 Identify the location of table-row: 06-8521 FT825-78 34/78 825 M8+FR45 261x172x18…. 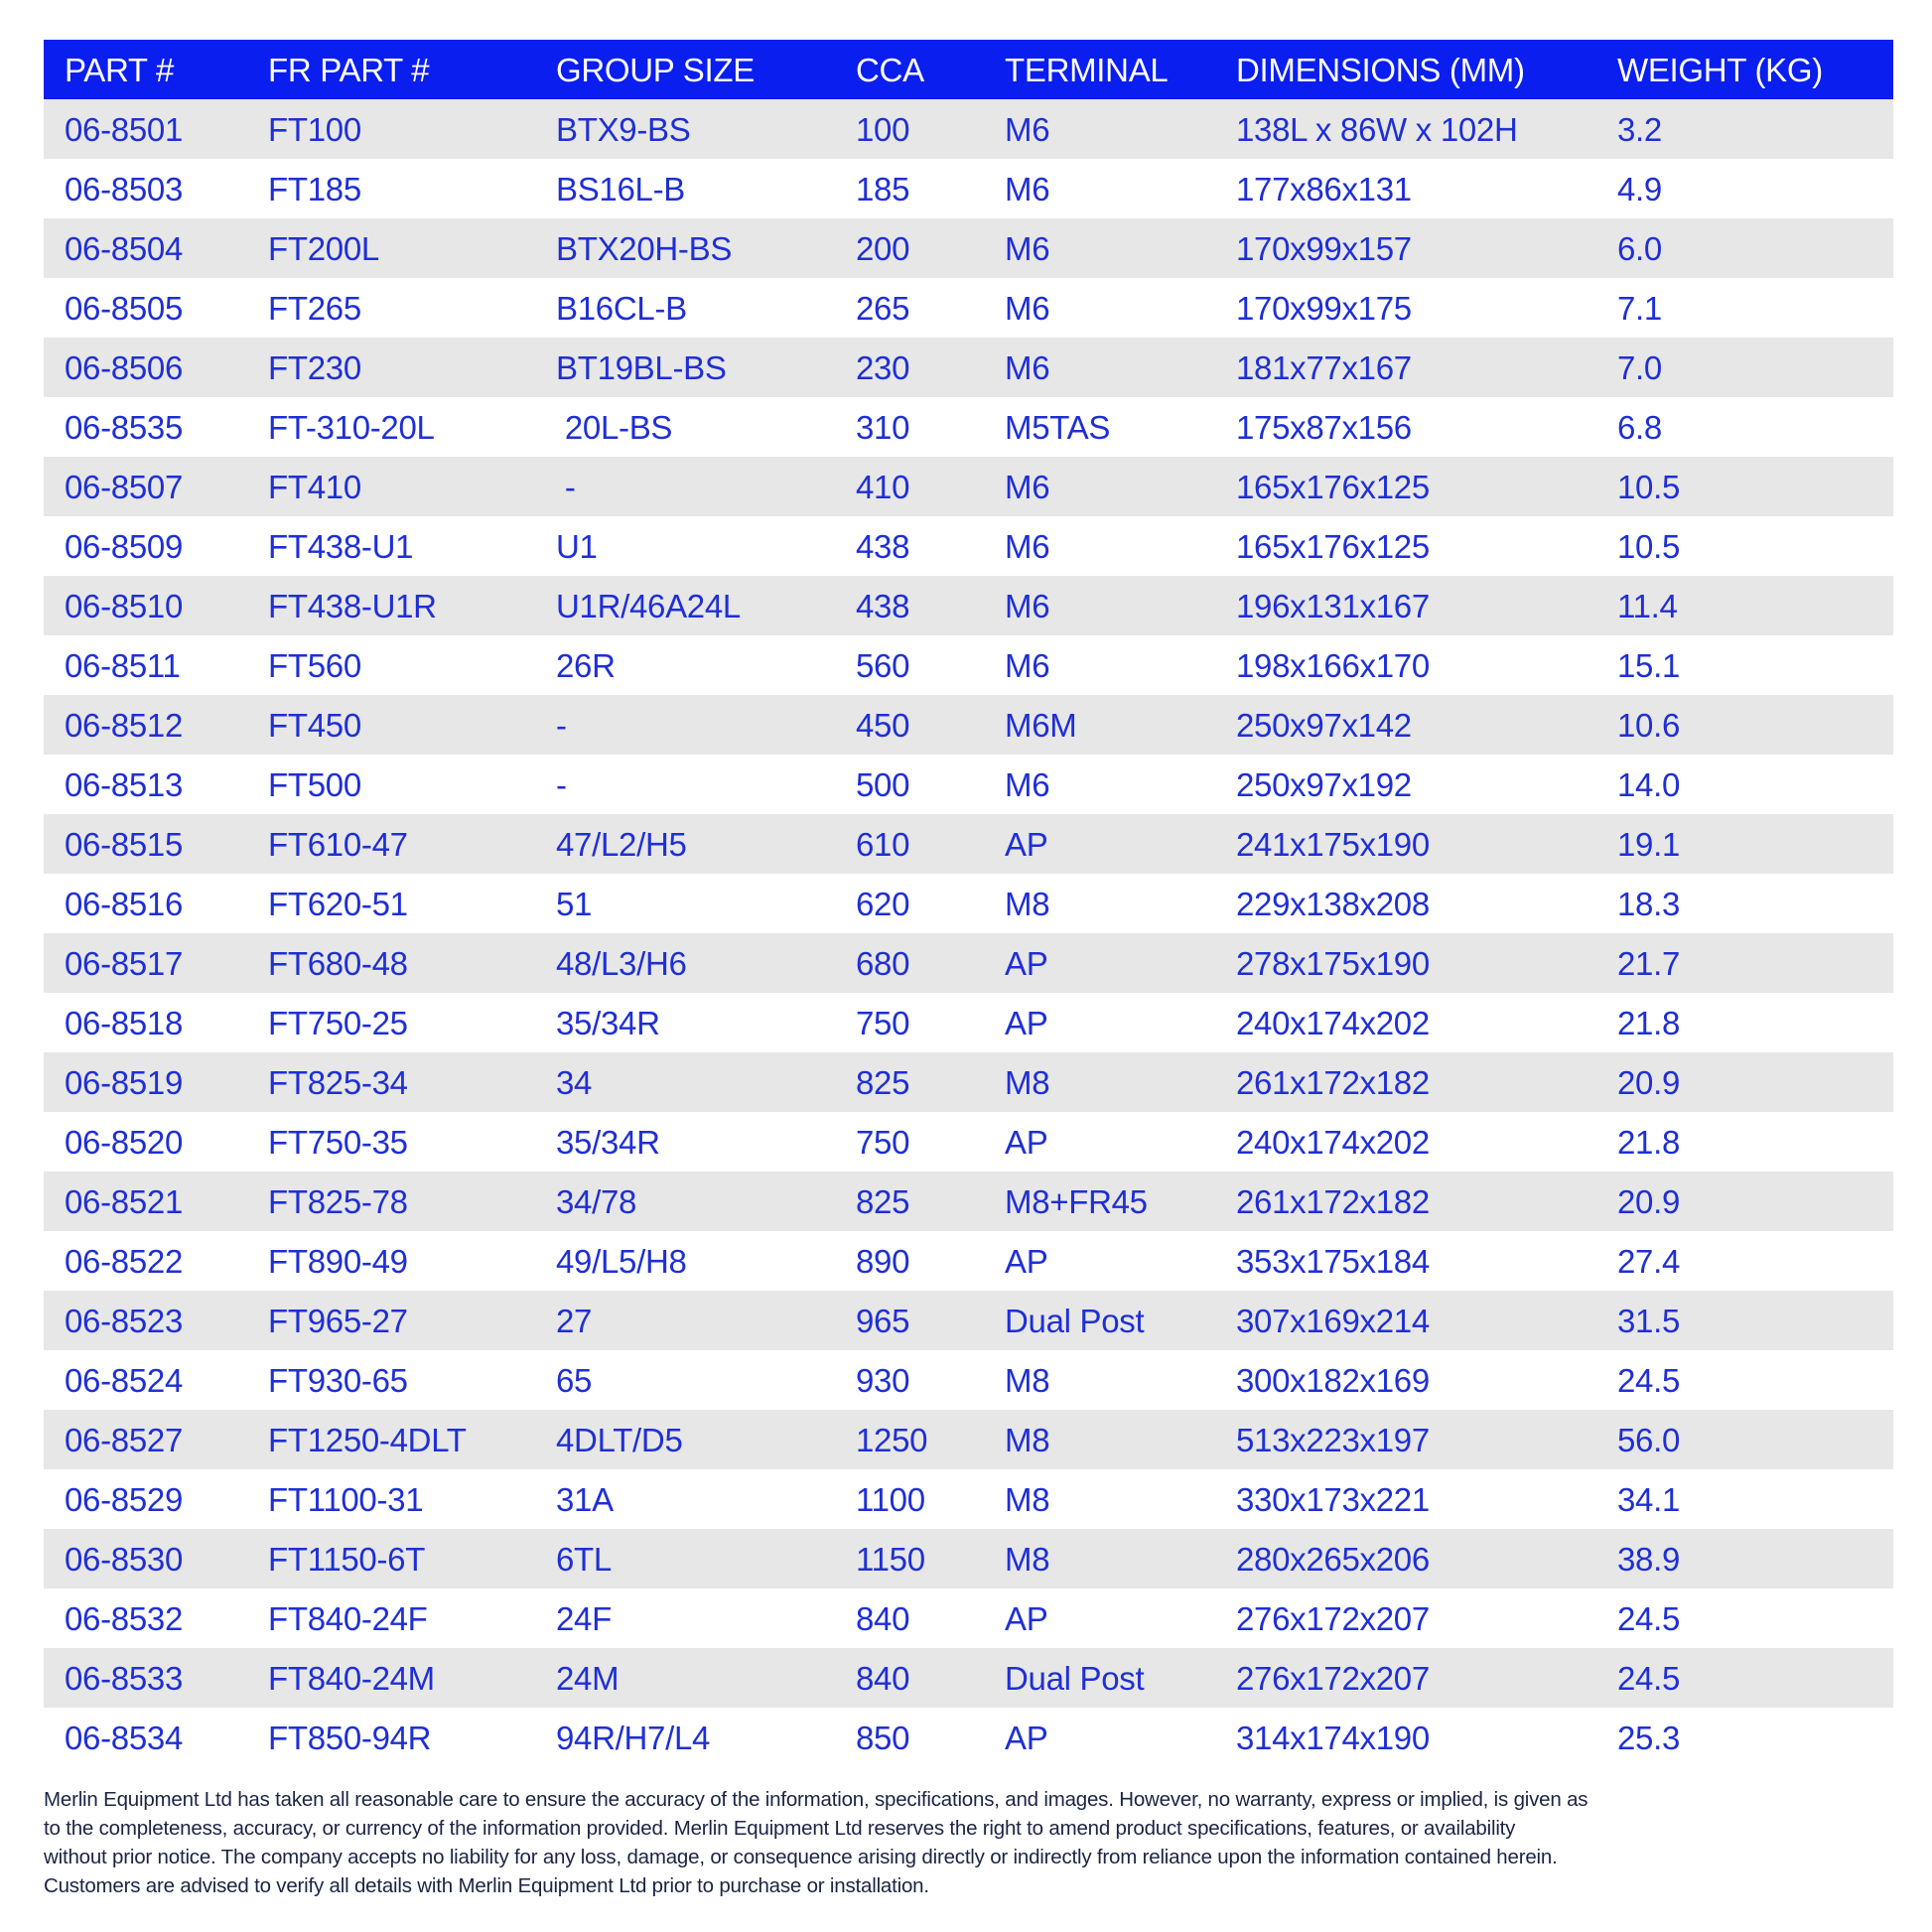
(968, 1201).